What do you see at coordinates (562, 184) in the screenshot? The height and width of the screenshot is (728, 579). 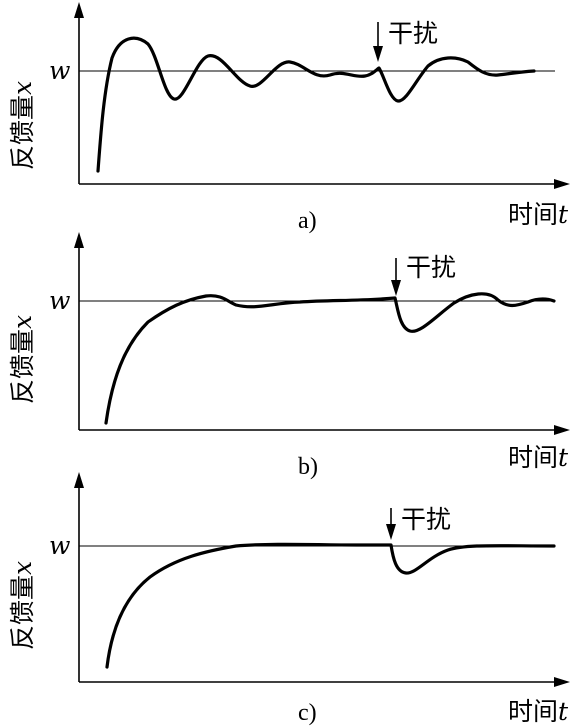 I see `x-axis-arrow-a` at bounding box center [562, 184].